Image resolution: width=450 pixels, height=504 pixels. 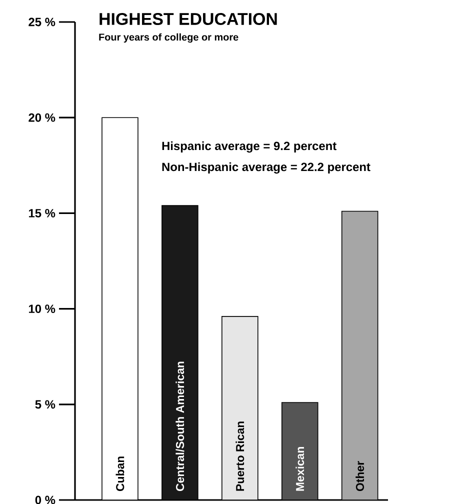 What do you see at coordinates (42, 309) in the screenshot?
I see `y-tick-label: 10 %` at bounding box center [42, 309].